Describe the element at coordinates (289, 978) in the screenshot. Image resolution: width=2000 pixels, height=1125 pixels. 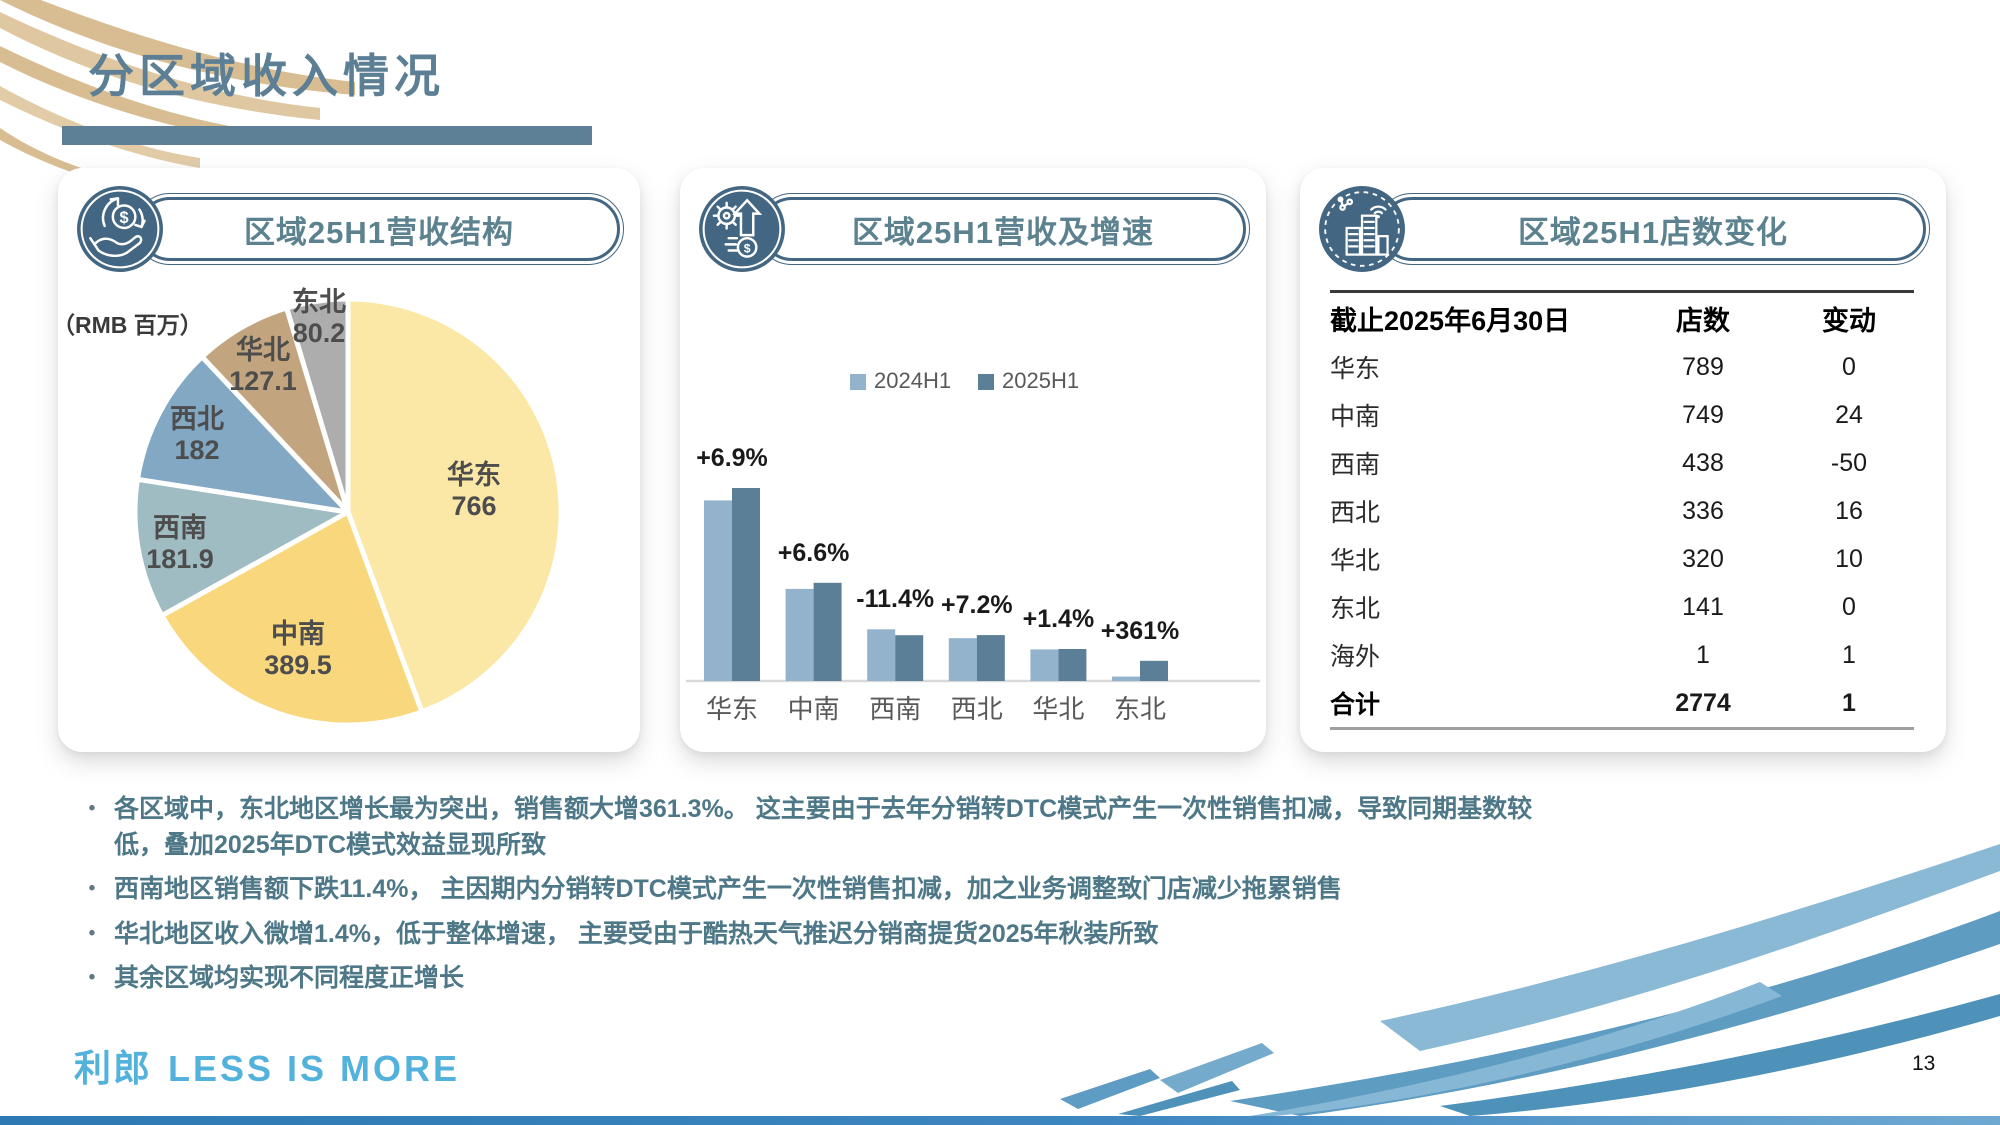
I see `bullet-text: 其余区域均实现不同程度正增长` at that location.